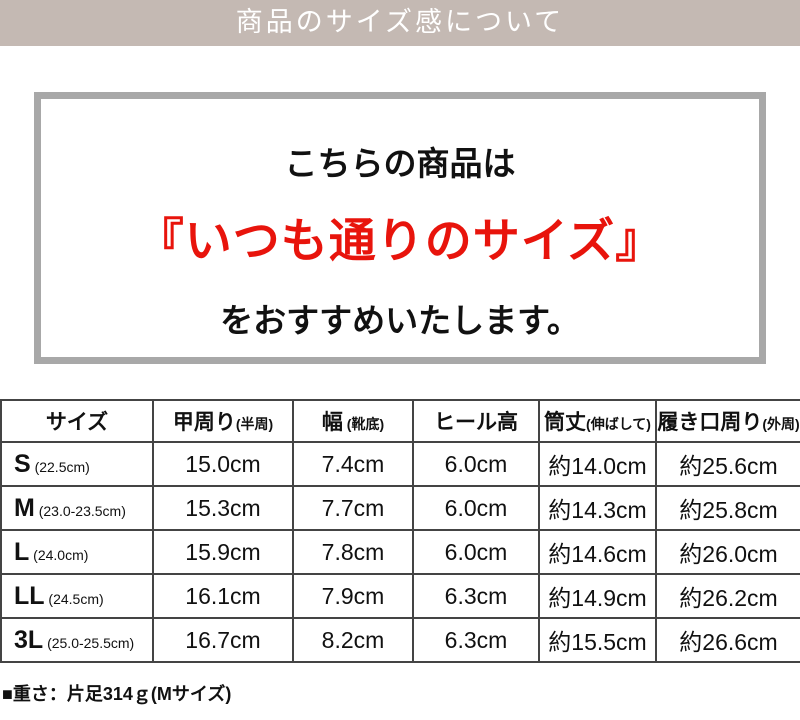 Image resolution: width=800 pixels, height=720 pixels. What do you see at coordinates (597, 508) in the screenshot?
I see `table-cell: 約14.3cm` at bounding box center [597, 508].